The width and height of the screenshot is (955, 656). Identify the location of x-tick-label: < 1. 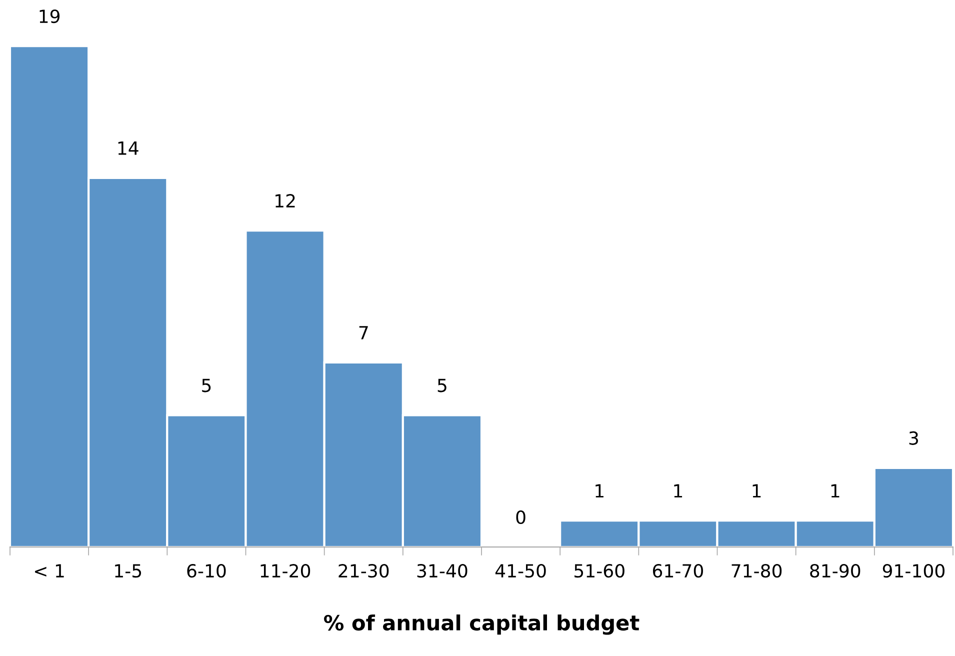
(49, 571).